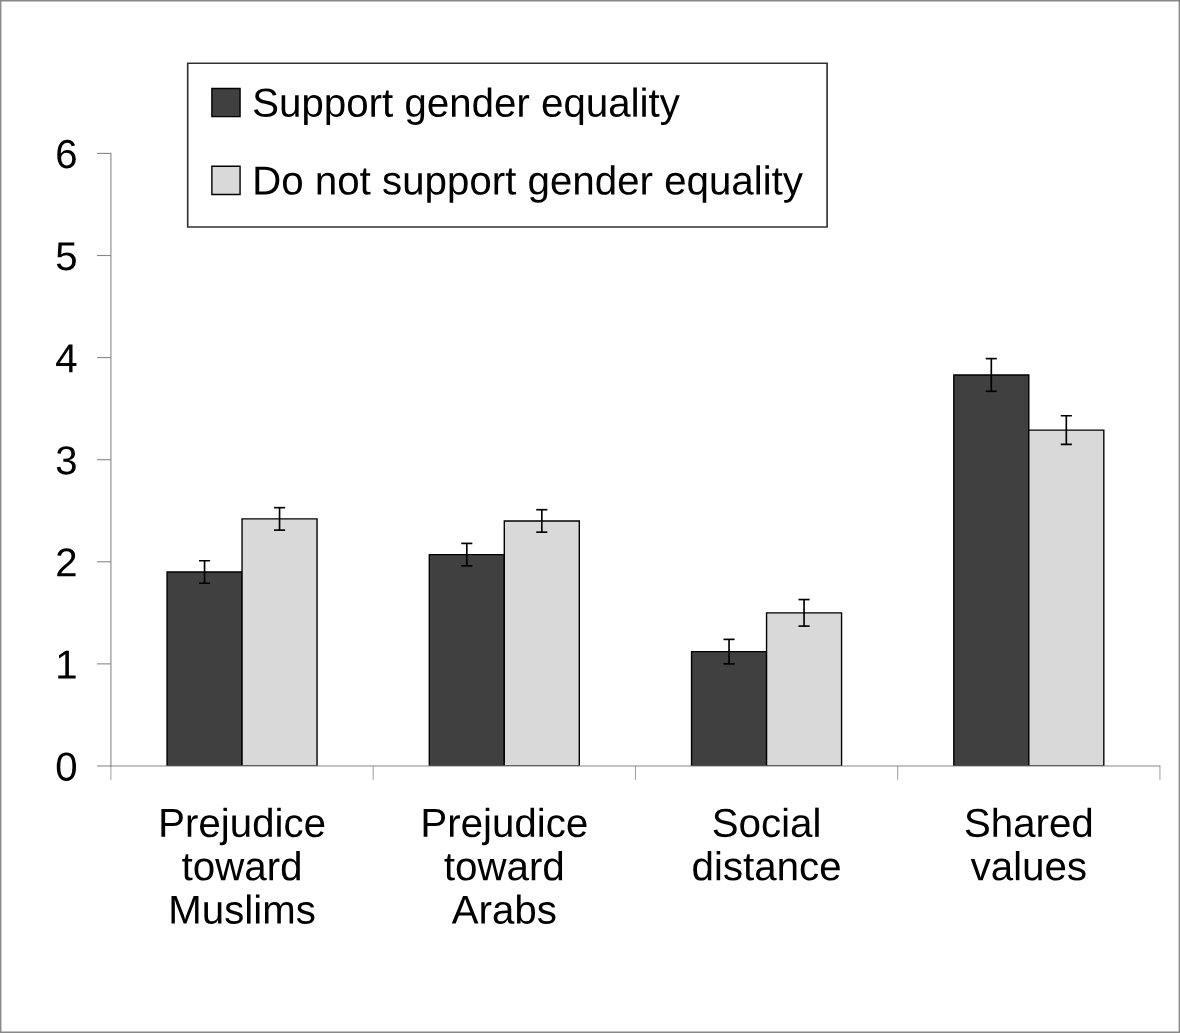  What do you see at coordinates (529, 184) in the screenshot?
I see `legend-label: Do not support gender equality` at bounding box center [529, 184].